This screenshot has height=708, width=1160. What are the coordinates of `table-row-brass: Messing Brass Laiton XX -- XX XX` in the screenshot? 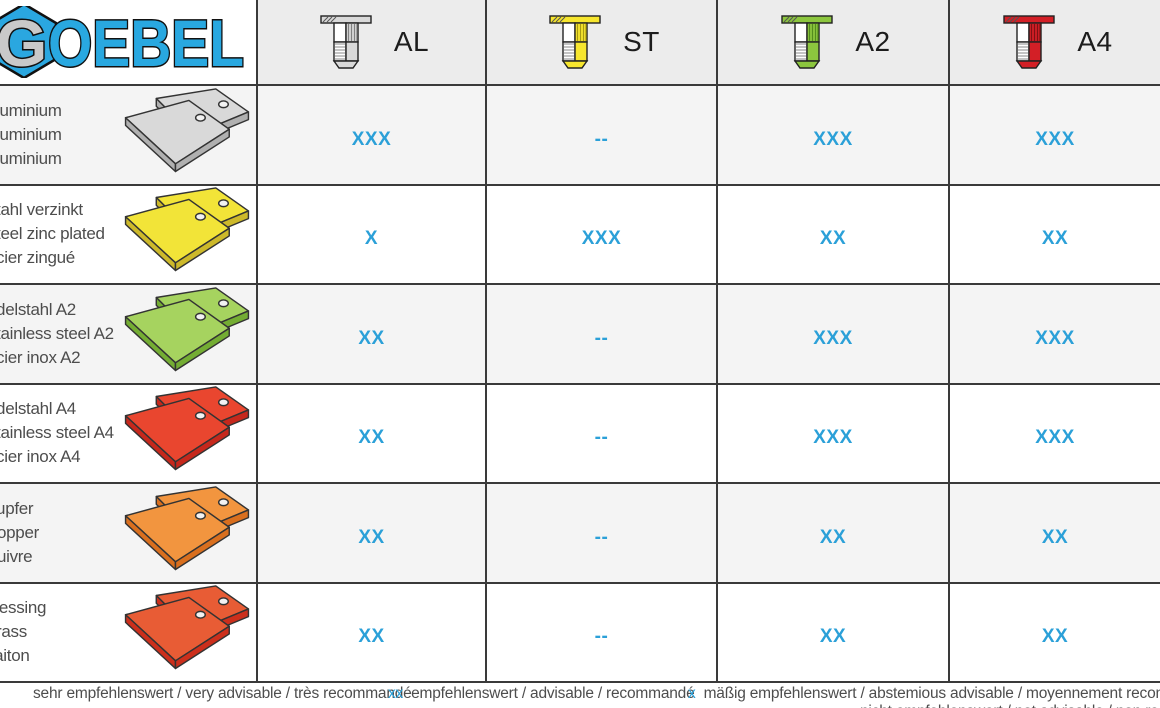 It's located at (580, 633).